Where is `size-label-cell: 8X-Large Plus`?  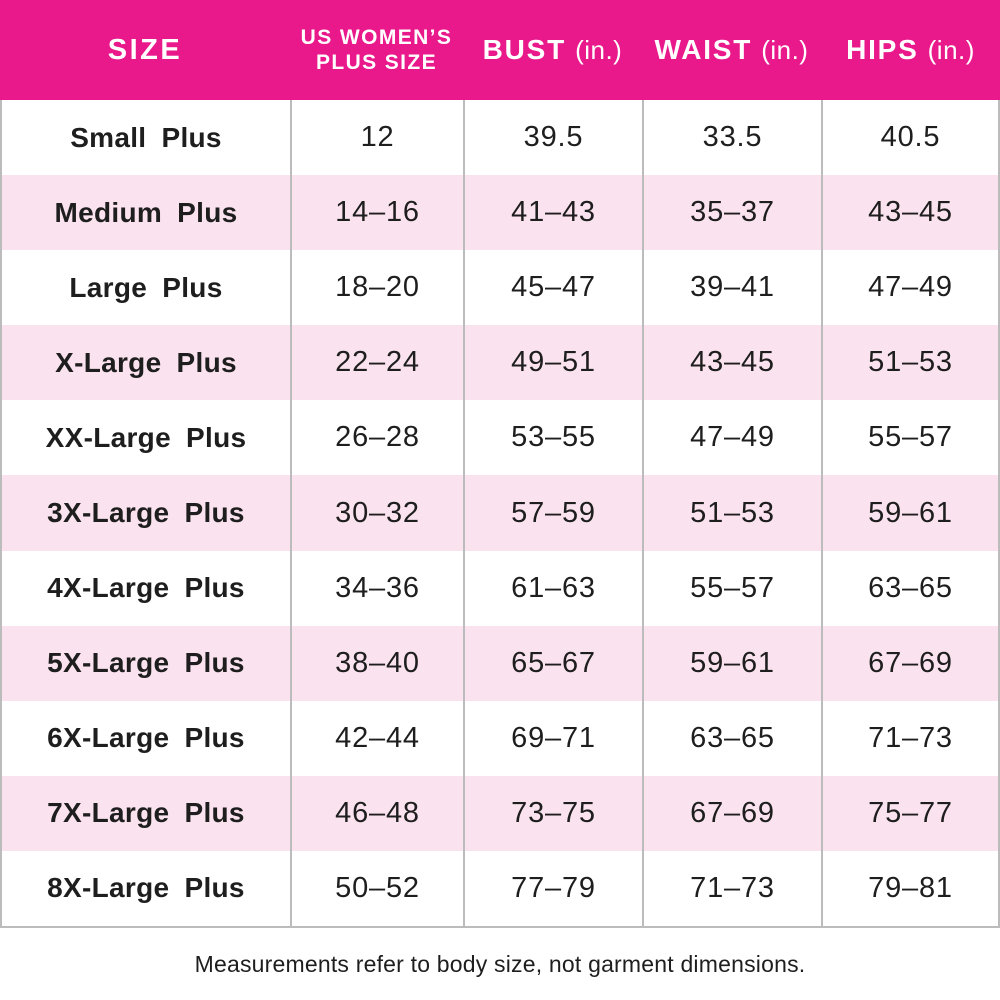 size-label-cell: 8X-Large Plus is located at coordinates (146, 888).